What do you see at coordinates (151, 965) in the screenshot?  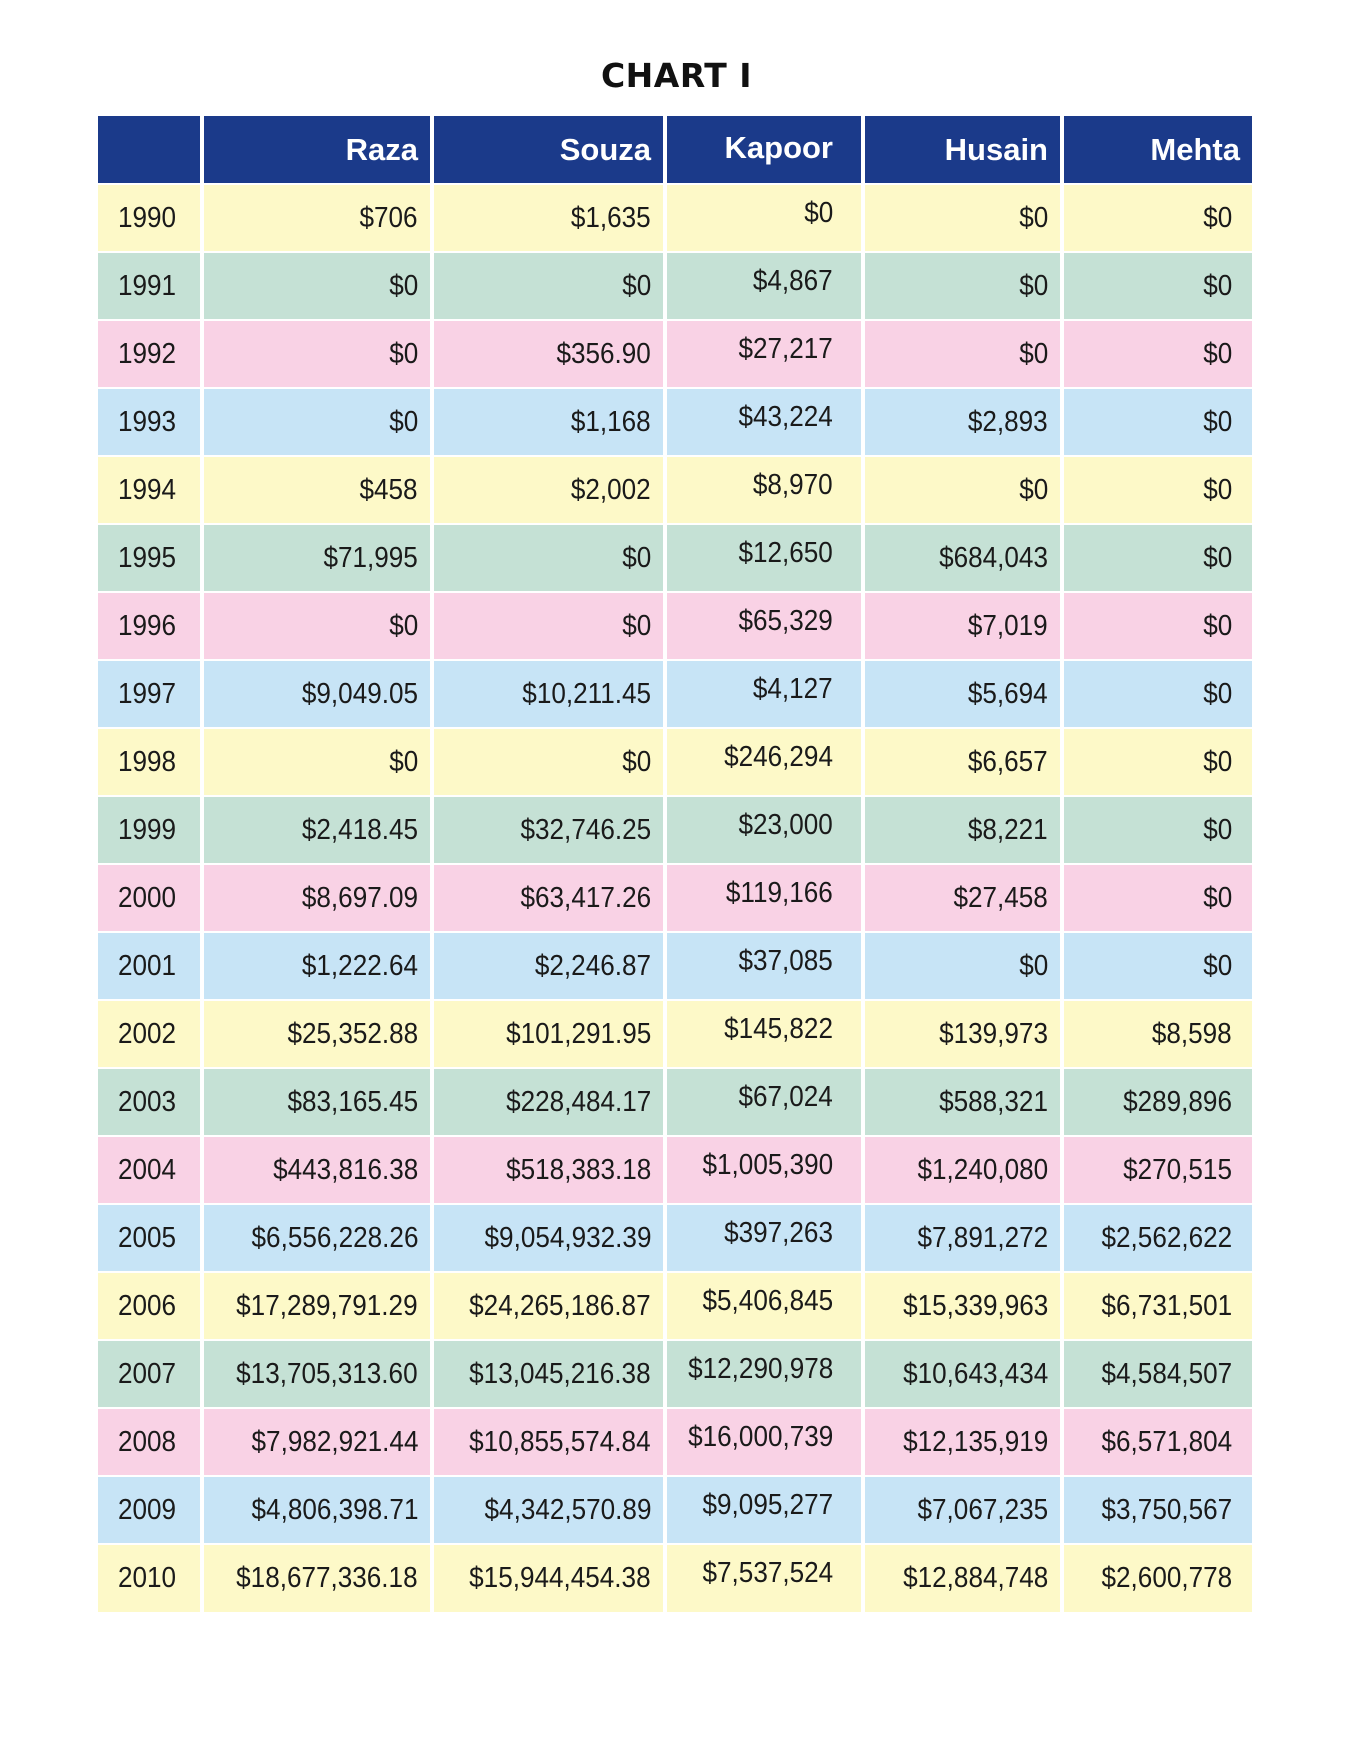 I see `cell-year: 2001` at bounding box center [151, 965].